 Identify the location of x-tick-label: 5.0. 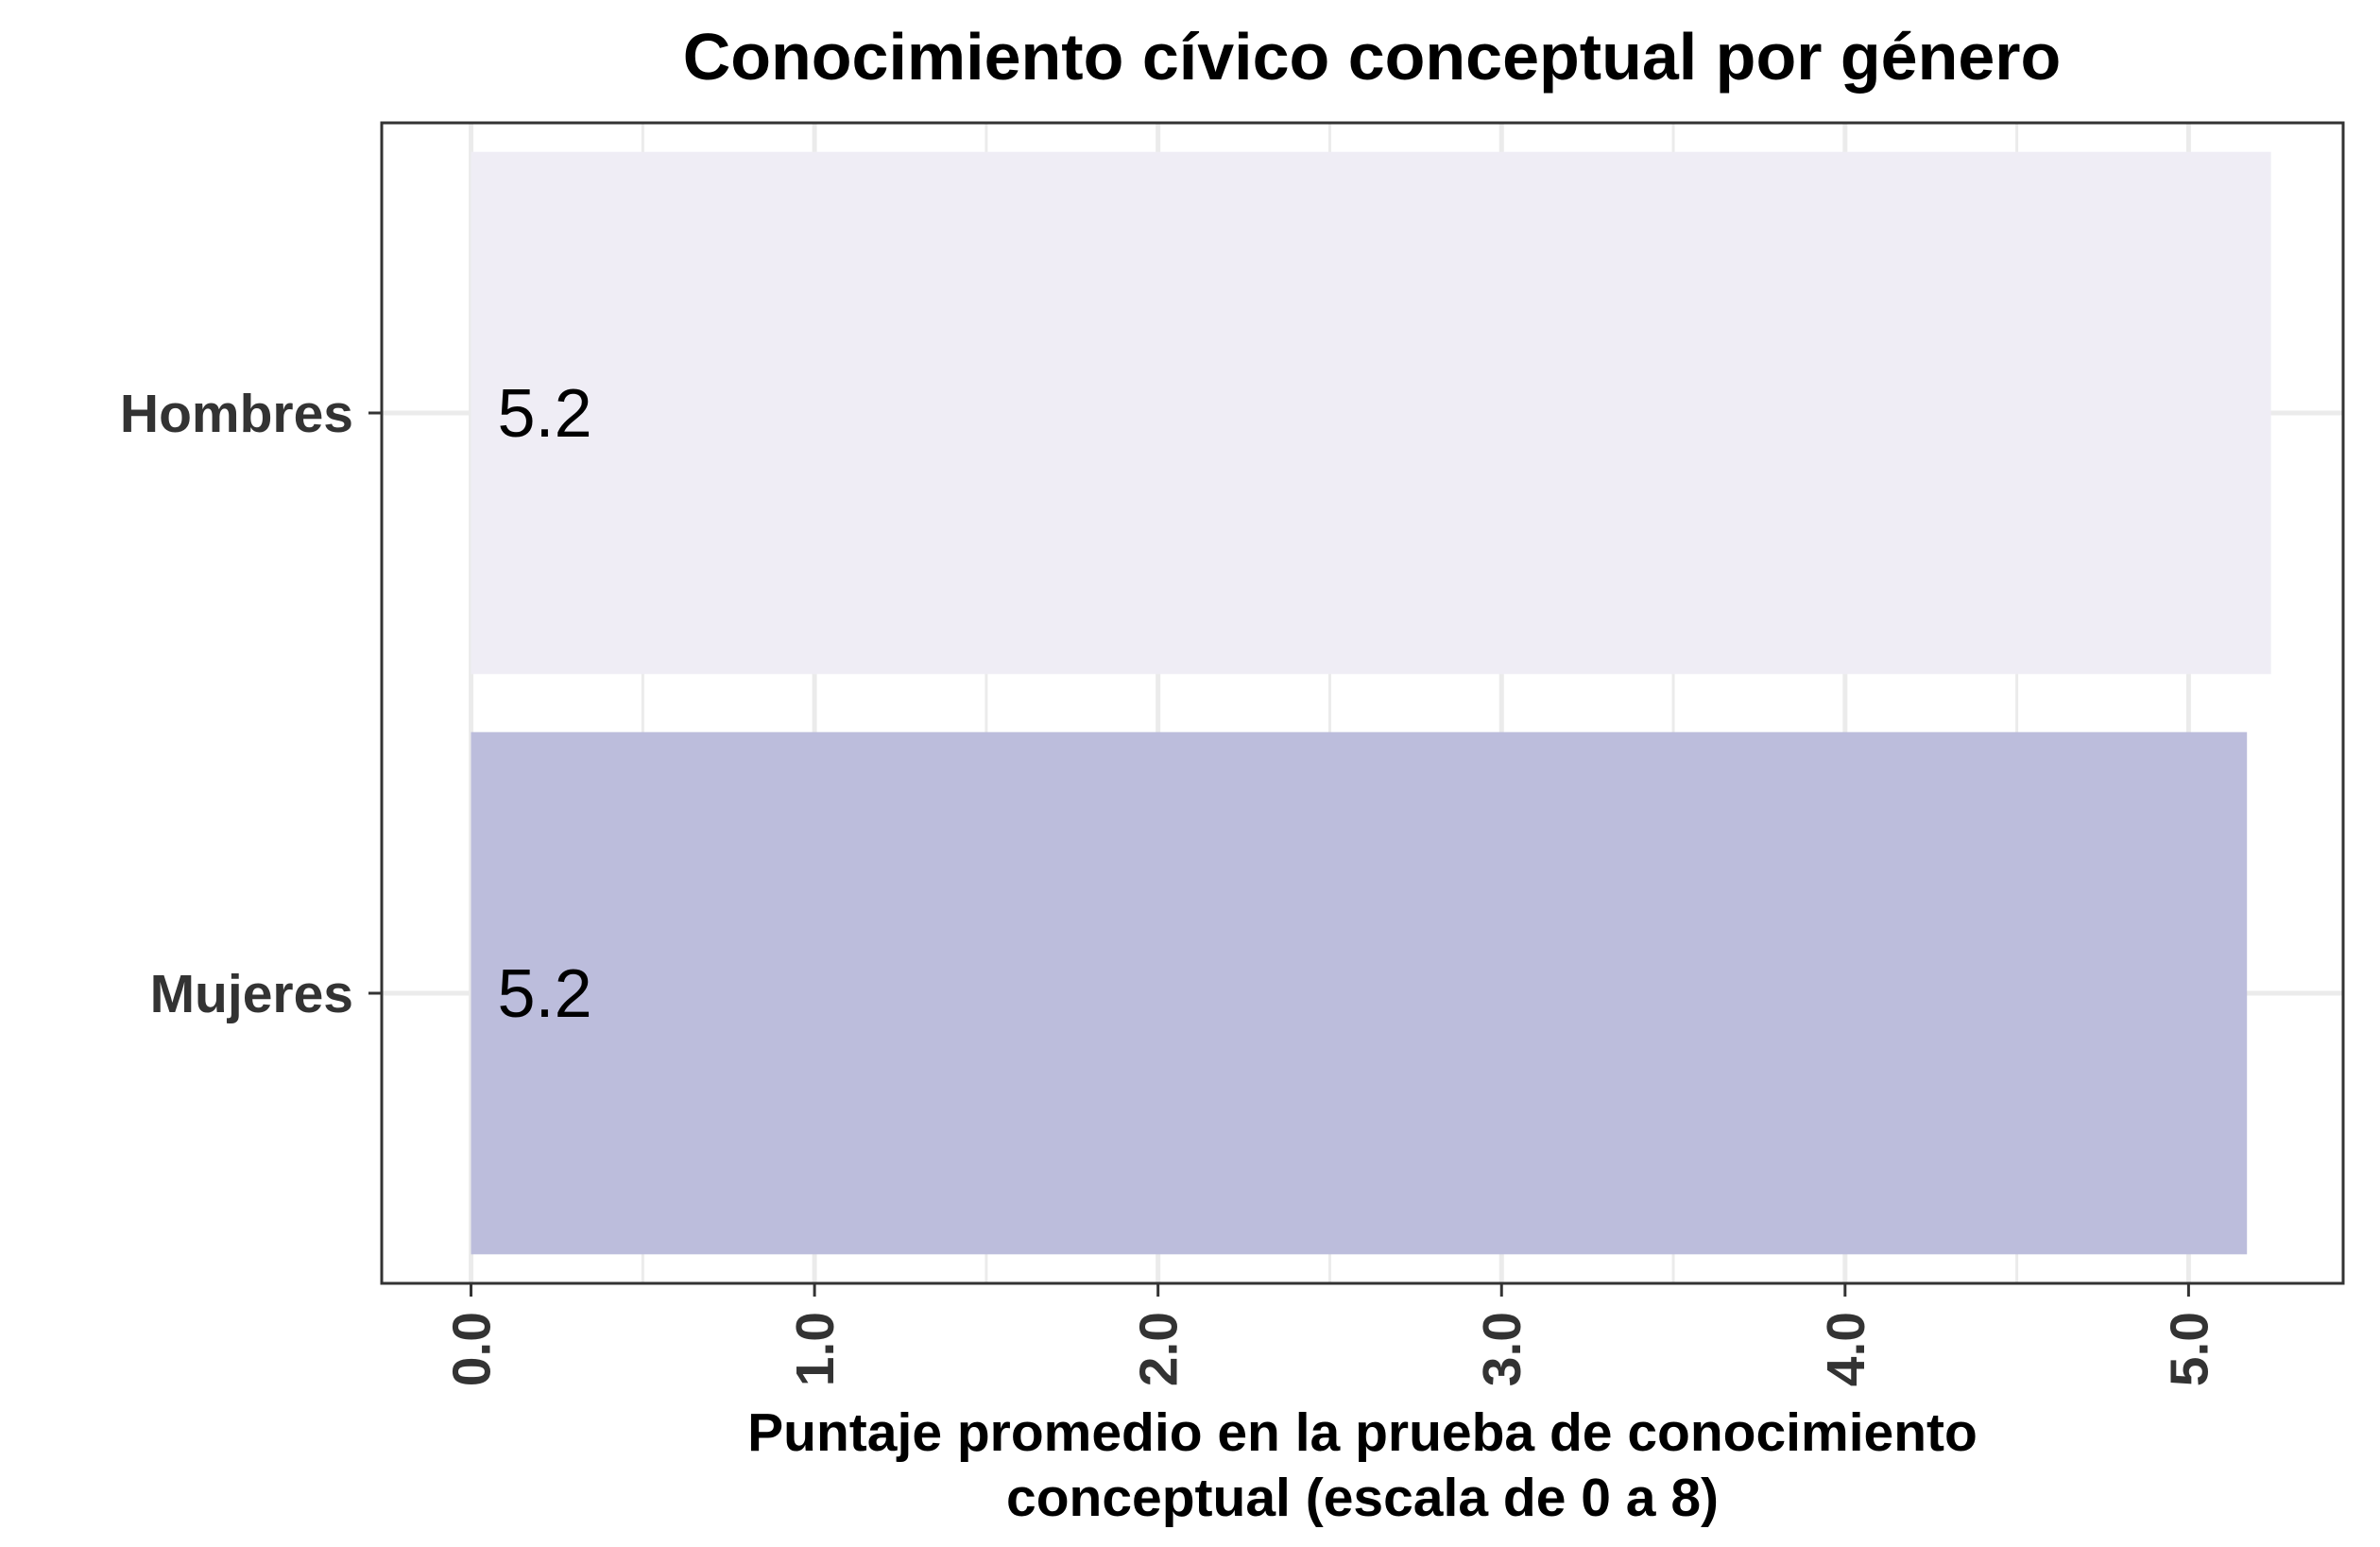
(2189, 1349).